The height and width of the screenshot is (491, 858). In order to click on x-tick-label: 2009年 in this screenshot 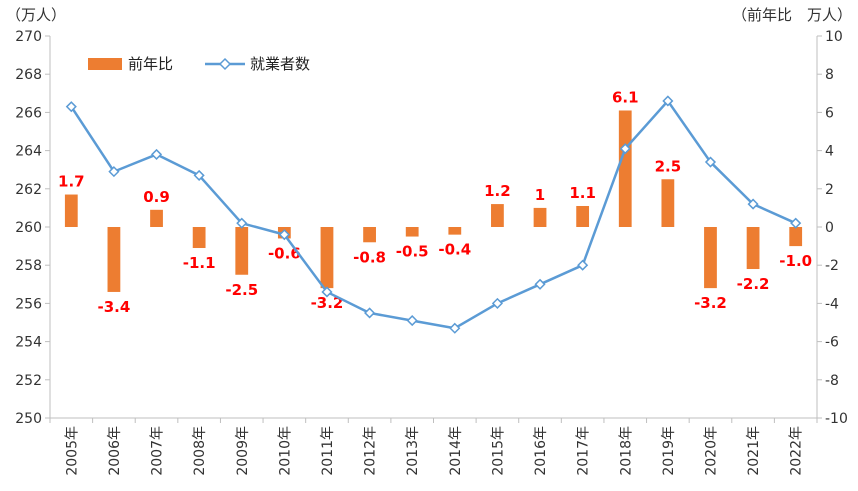, I will do `click(243, 451)`.